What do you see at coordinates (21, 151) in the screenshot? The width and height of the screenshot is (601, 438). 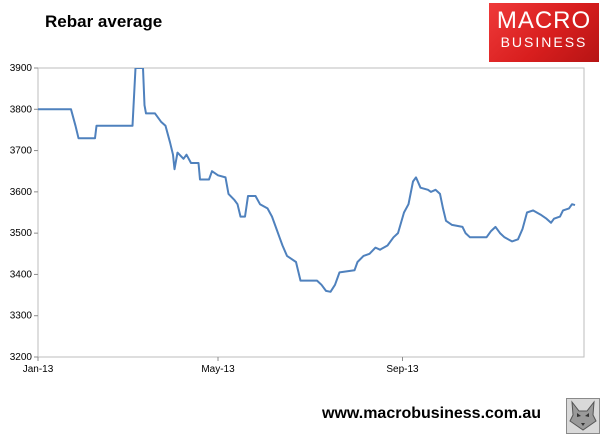 I see `y-tick-label: 3700` at bounding box center [21, 151].